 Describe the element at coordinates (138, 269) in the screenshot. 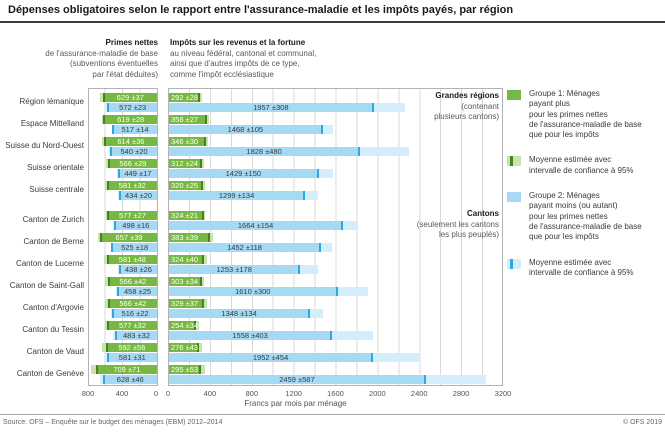

I see `primes-group2-value: 438 ±26` at that location.